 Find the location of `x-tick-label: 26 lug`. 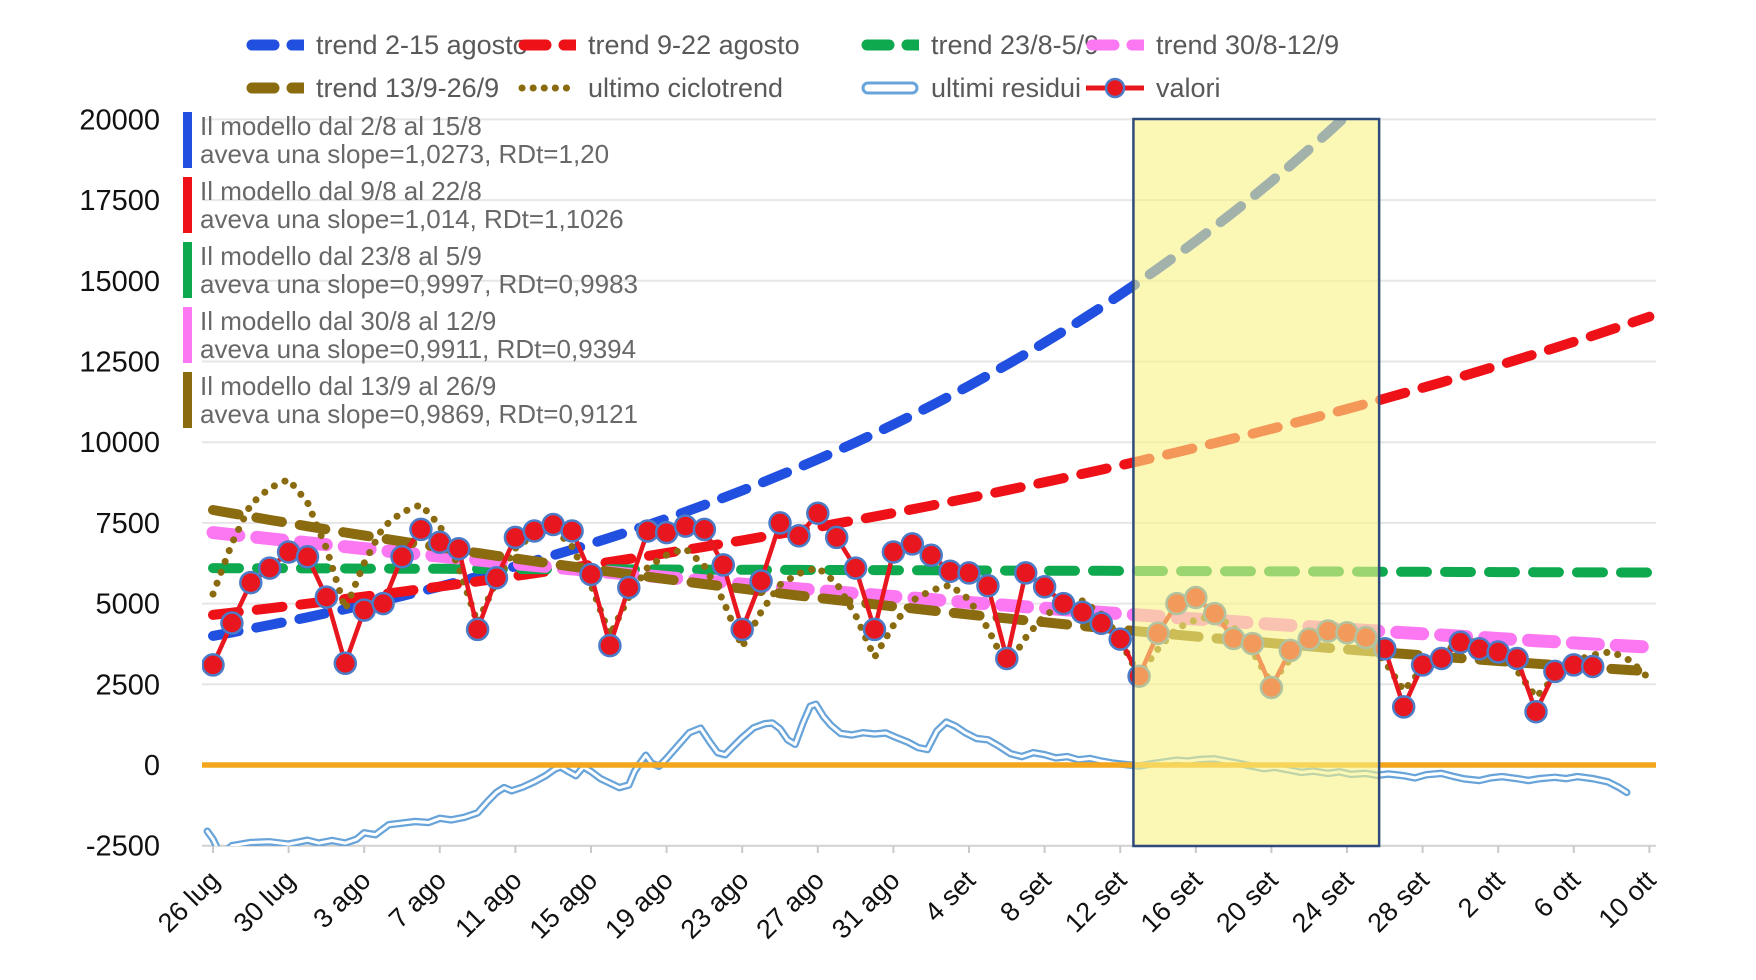

x-tick-label: 26 lug is located at coordinates (188, 901).